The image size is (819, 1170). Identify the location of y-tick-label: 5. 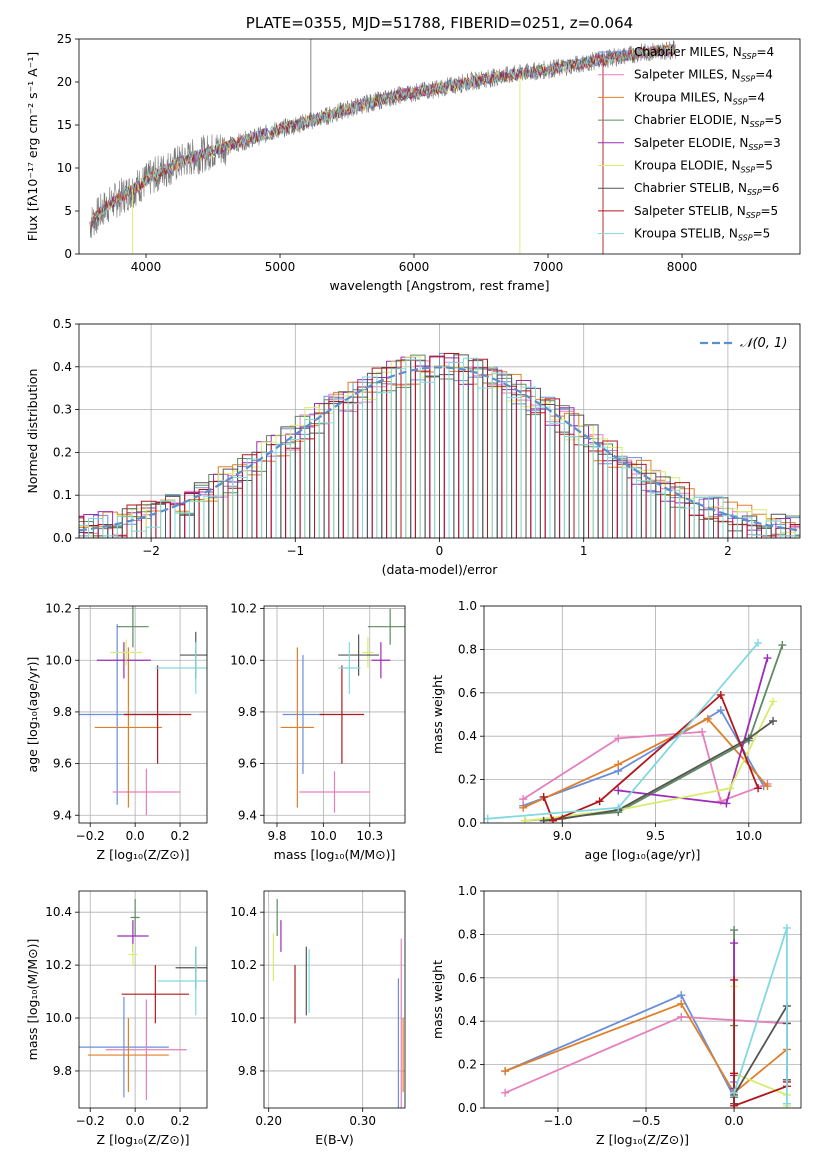
(68, 211).